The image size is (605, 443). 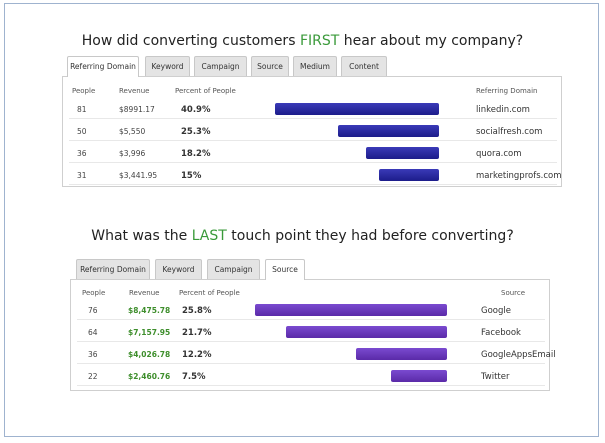 What do you see at coordinates (82, 175) in the screenshot?
I see `row-people: 31` at bounding box center [82, 175].